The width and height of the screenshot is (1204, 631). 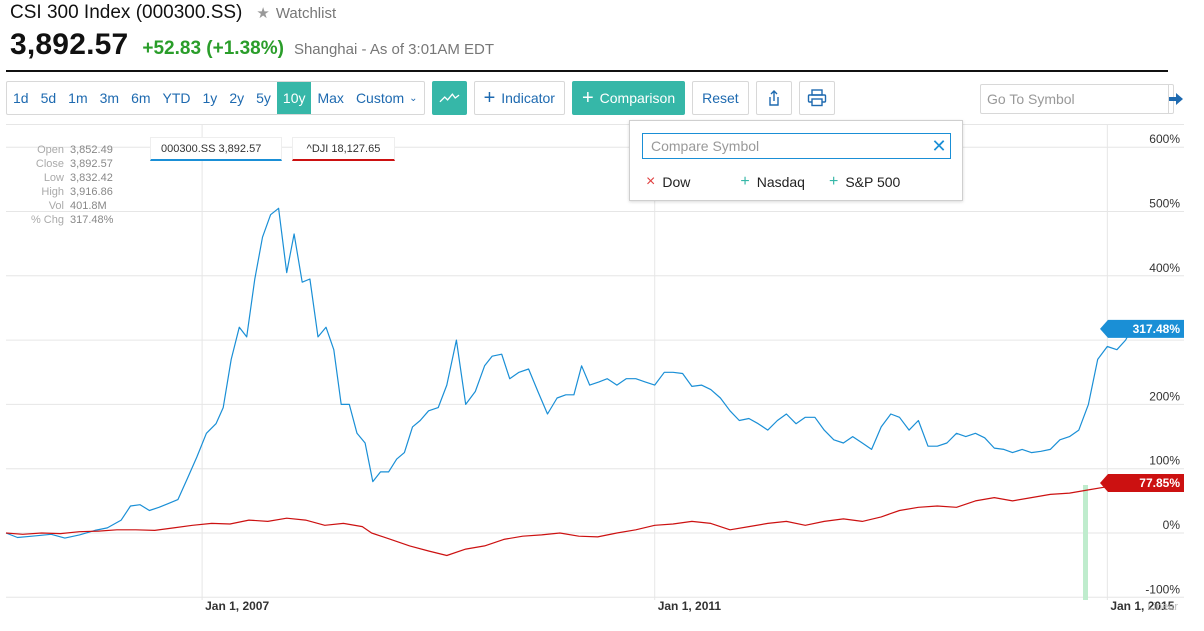 I want to click on page-title: CSI 300 Index (000300.SS), so click(x=126, y=12).